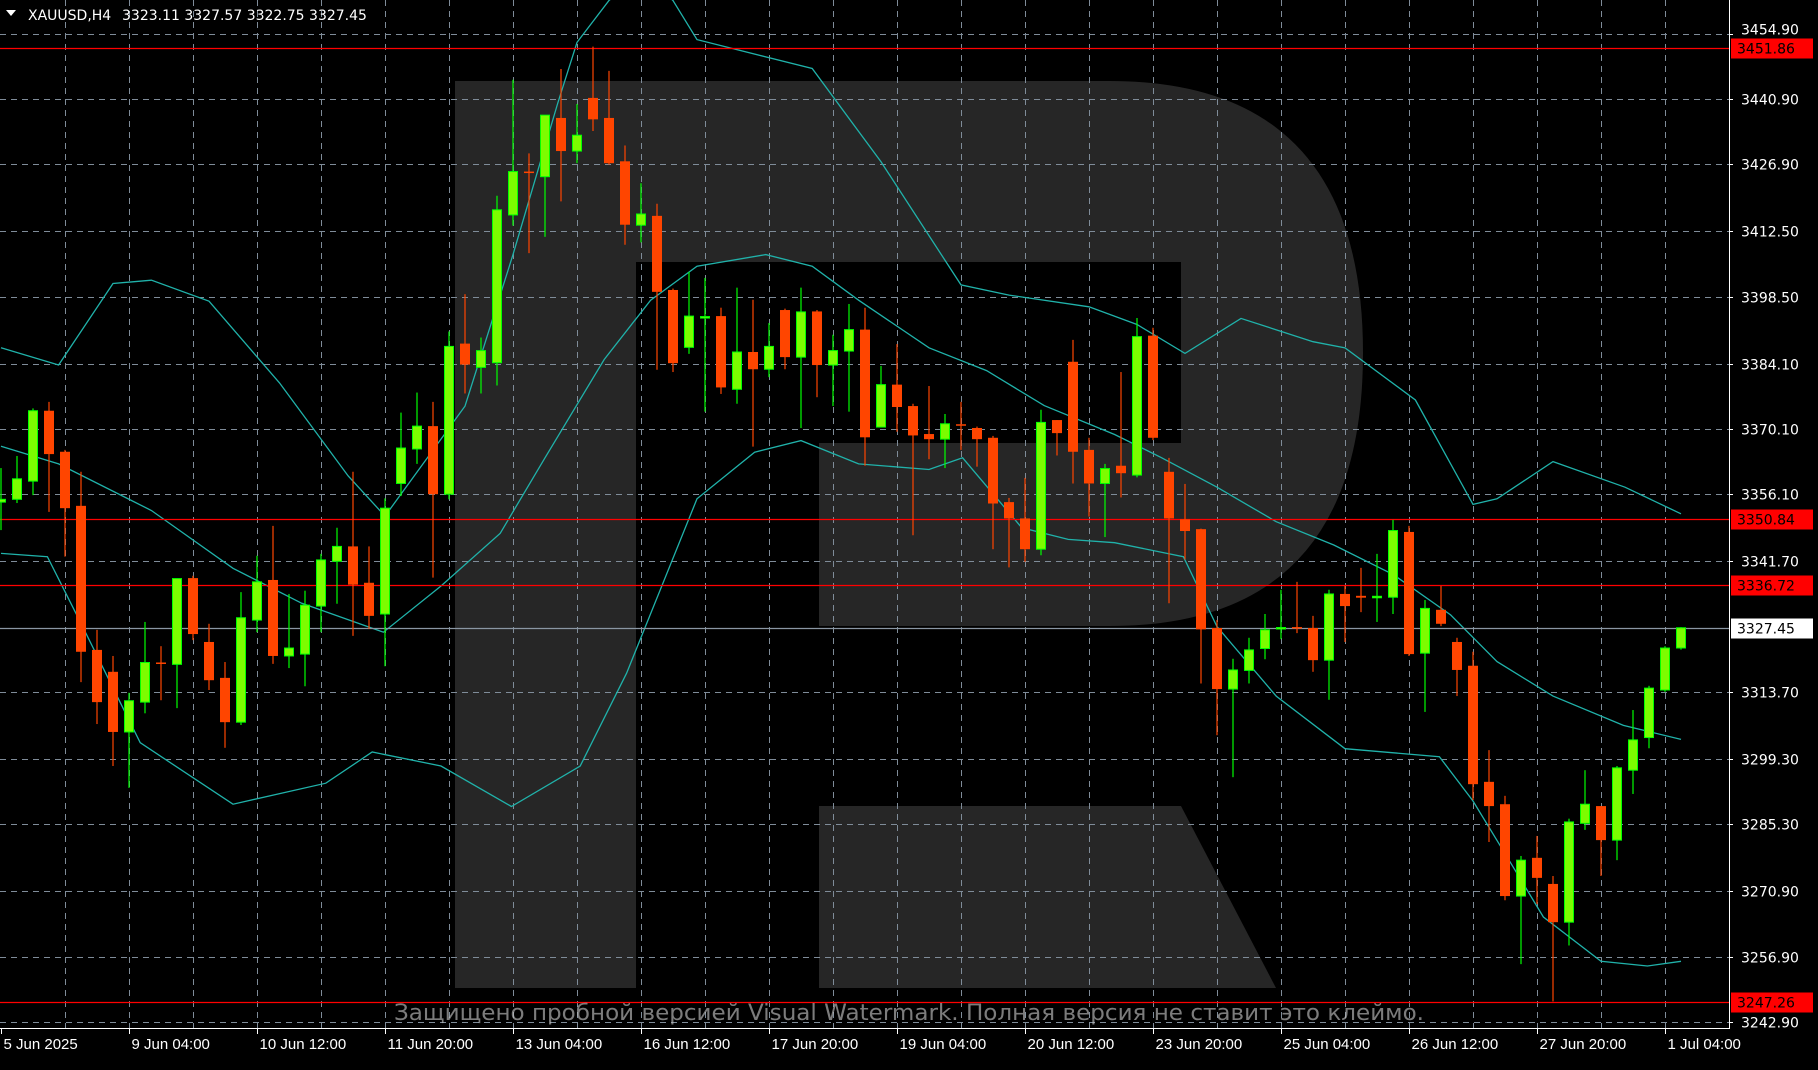 The image size is (1818, 1070). I want to click on y-tick-label: 3356.10, so click(1770, 496).